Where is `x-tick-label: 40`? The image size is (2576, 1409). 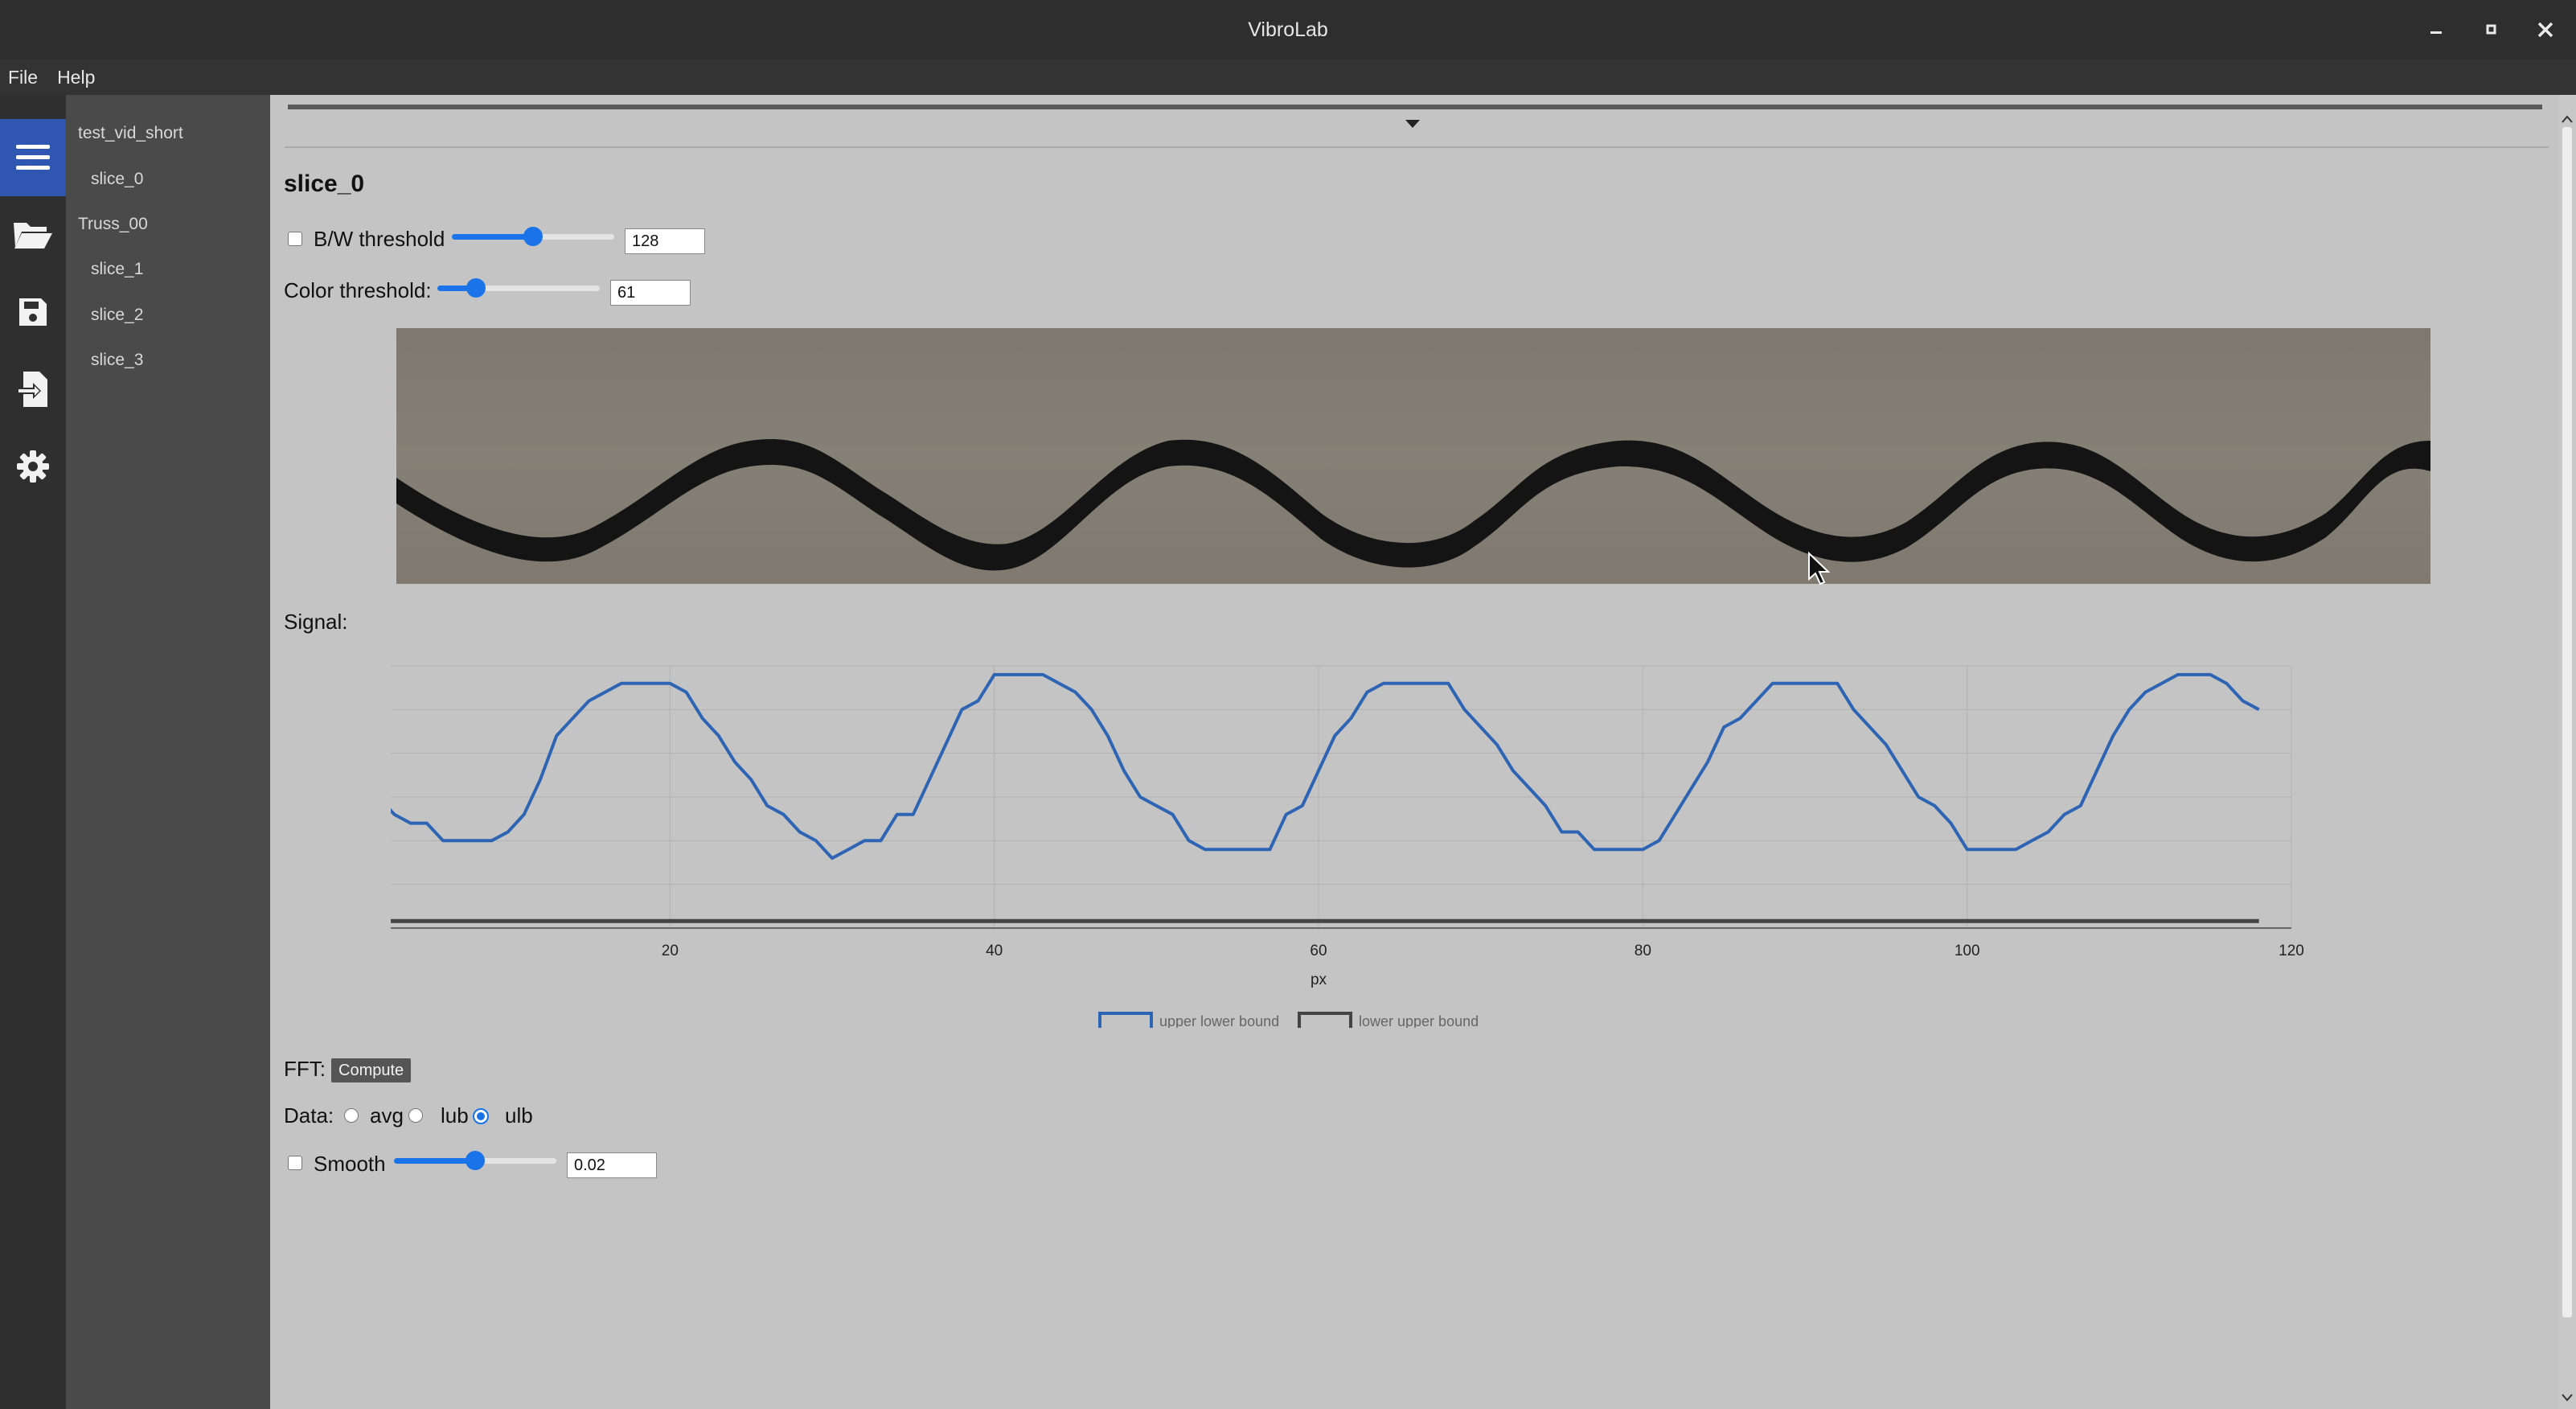
x-tick-label: 40 is located at coordinates (995, 951).